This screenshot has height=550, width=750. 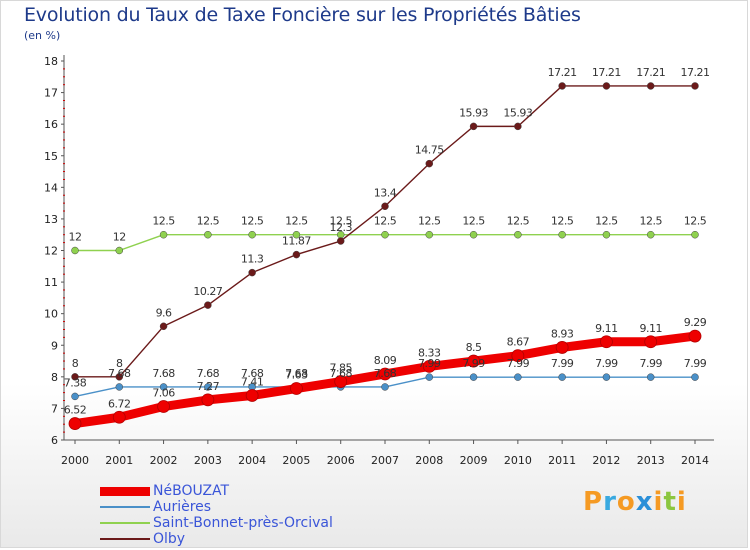 What do you see at coordinates (252, 259) in the screenshot?
I see `data-label: 11.3` at bounding box center [252, 259].